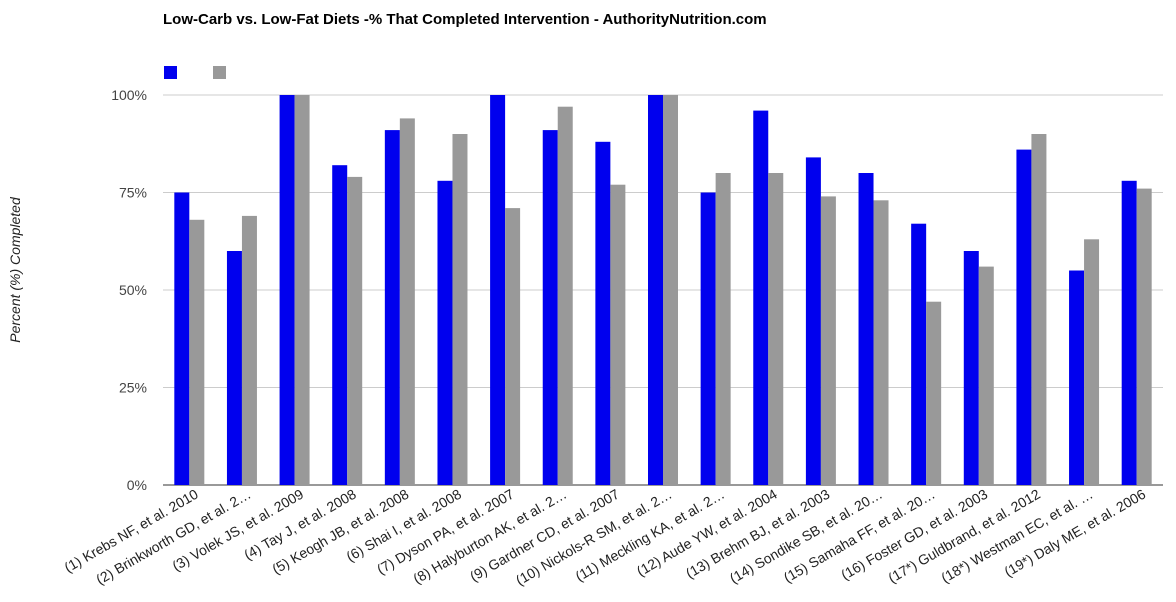 Image resolution: width=1176 pixels, height=602 pixels. I want to click on y-tick-label: 100%, so click(129, 95).